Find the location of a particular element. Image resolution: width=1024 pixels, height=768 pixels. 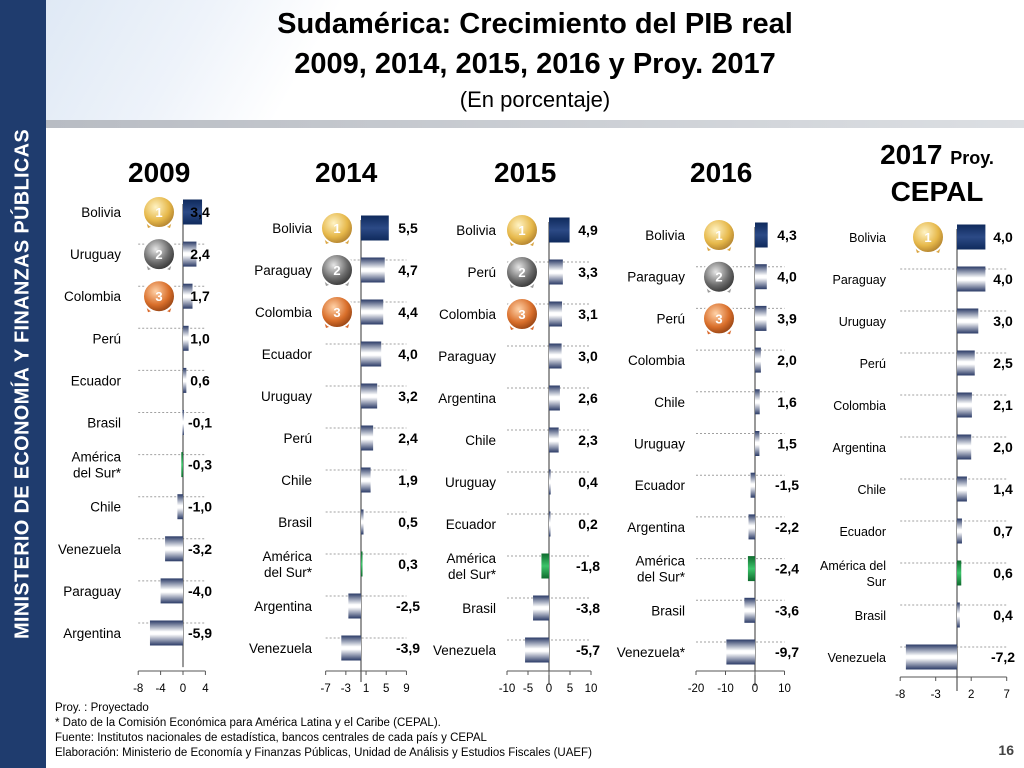

value-label: -7,2 is located at coordinates (1003, 657).